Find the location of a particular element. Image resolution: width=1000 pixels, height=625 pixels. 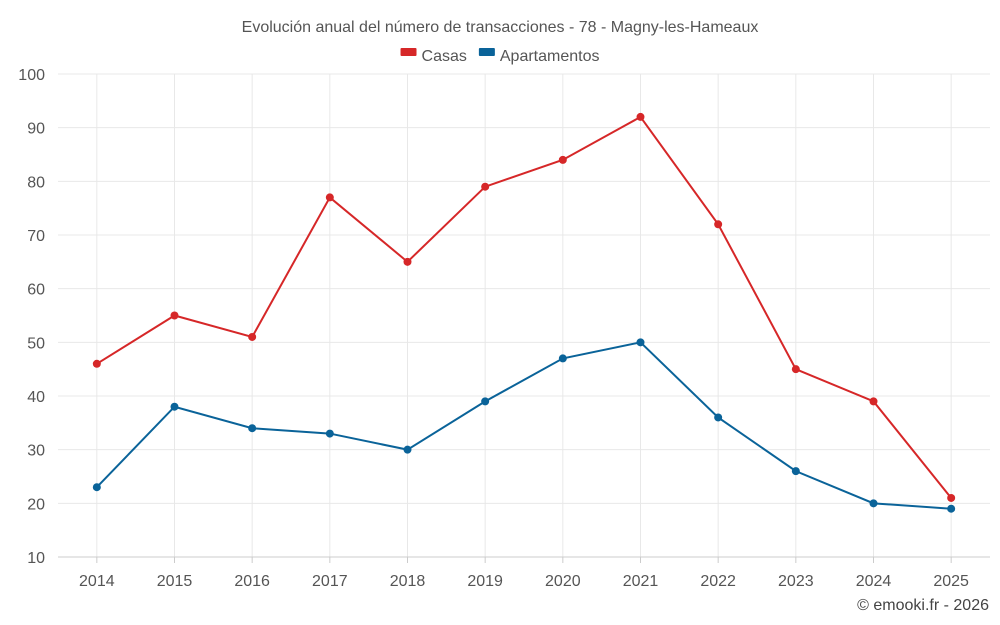

x-tick-label: 2020 is located at coordinates (563, 581).